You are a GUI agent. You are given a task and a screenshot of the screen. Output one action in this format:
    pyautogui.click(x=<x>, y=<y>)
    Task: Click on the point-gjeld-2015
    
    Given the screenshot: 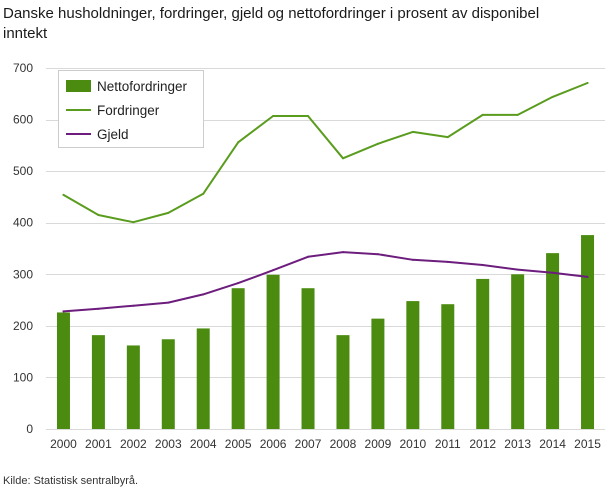 What is the action you would take?
    pyautogui.click(x=587, y=276)
    